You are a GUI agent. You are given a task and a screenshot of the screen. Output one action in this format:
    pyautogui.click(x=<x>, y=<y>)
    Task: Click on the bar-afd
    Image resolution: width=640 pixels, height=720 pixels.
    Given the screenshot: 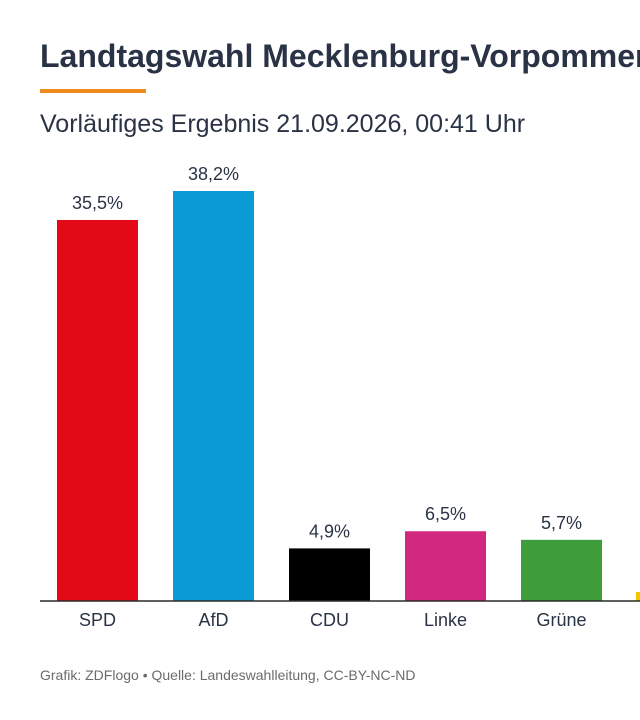 What is the action you would take?
    pyautogui.click(x=213, y=396)
    